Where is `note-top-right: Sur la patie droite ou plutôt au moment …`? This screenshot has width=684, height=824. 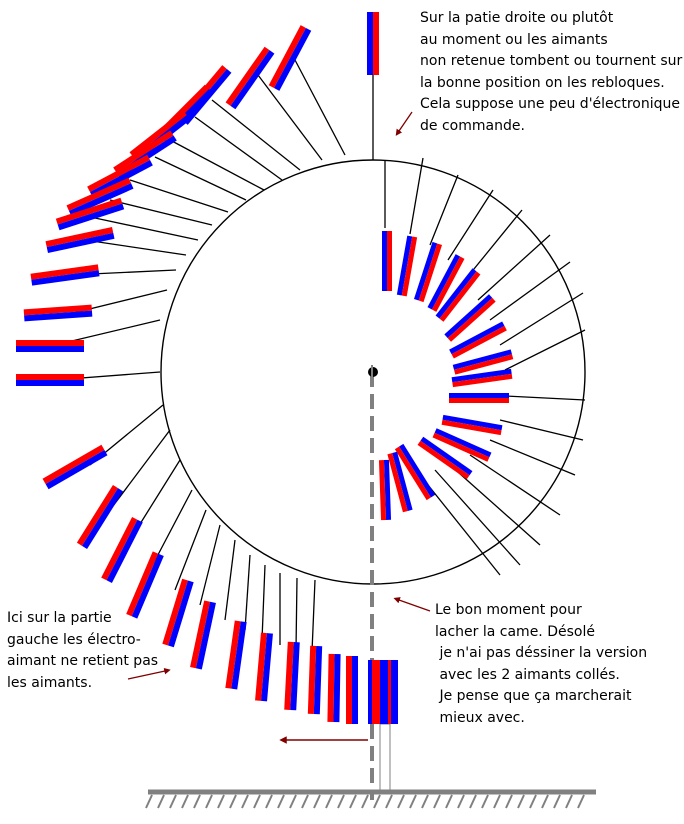
note-top-right: Sur la patie droite ou plutôt au moment … is located at coordinates (551, 72).